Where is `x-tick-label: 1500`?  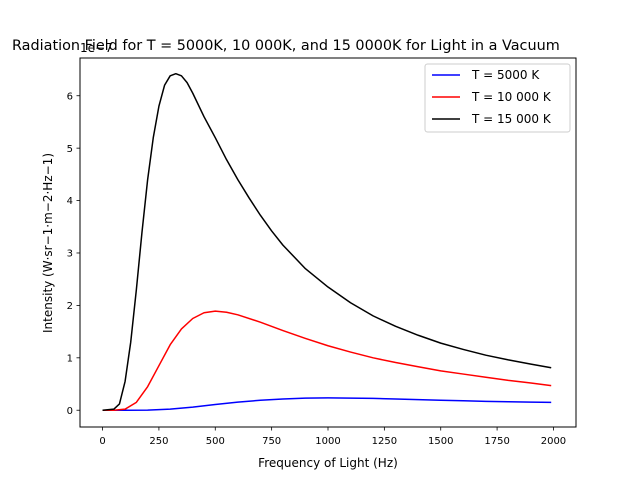
x-tick-label: 1500 is located at coordinates (440, 441).